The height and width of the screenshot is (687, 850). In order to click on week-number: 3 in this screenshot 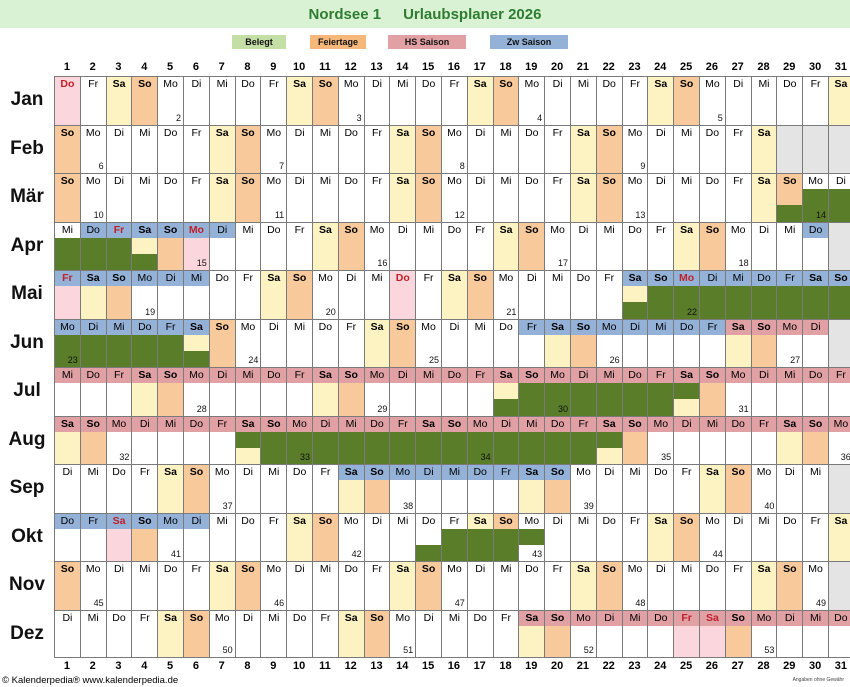, I will do `click(359, 117)`.